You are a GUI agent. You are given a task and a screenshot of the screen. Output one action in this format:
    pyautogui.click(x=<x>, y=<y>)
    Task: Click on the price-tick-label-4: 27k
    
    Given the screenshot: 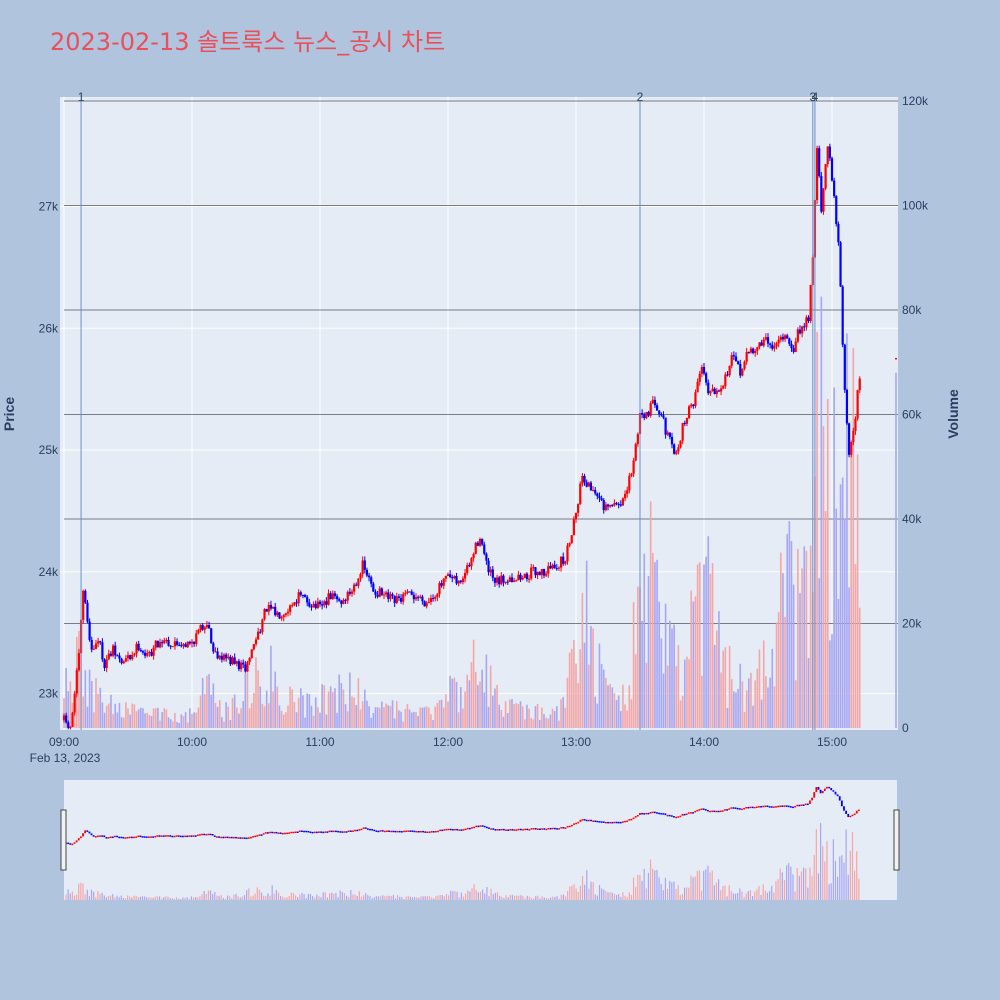 What is the action you would take?
    pyautogui.click(x=49, y=207)
    